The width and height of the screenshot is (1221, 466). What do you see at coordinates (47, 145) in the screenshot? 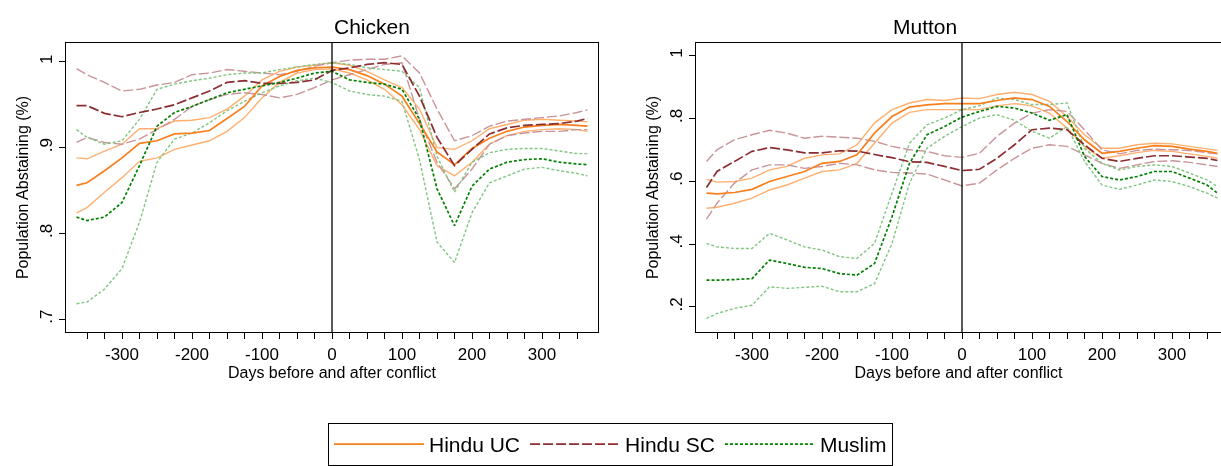
I see `y-tick-label: .9` at bounding box center [47, 145].